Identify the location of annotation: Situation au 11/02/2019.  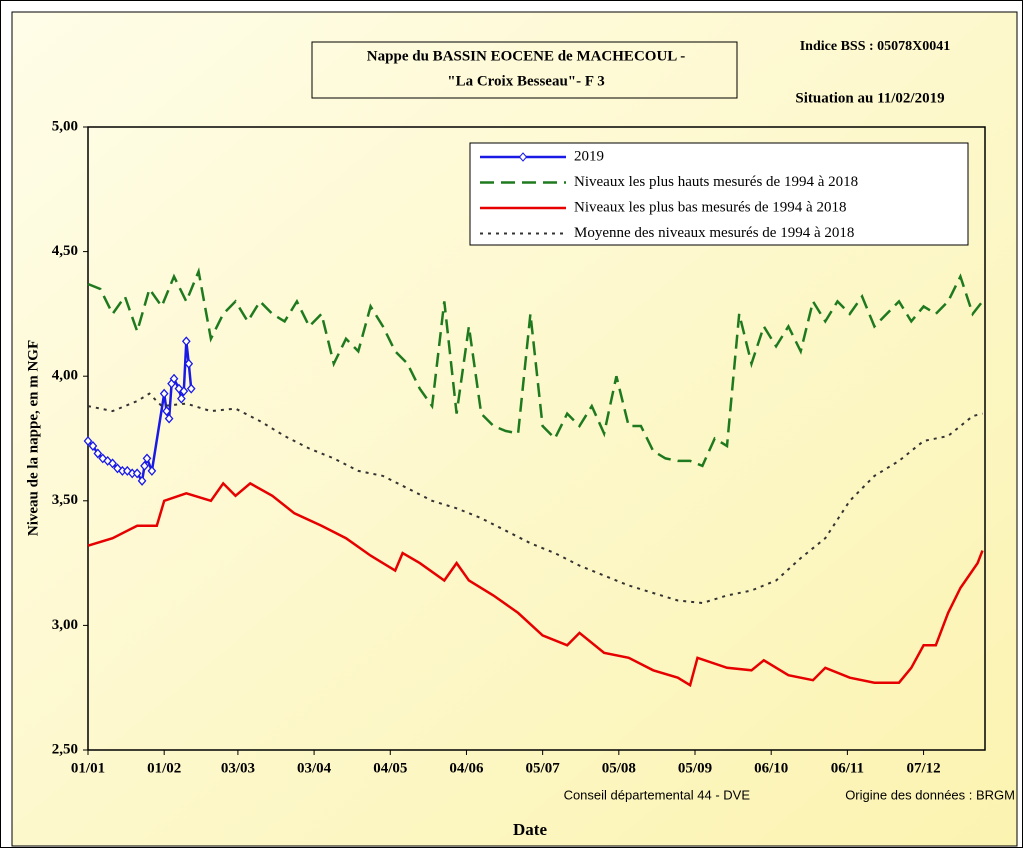
(869, 98).